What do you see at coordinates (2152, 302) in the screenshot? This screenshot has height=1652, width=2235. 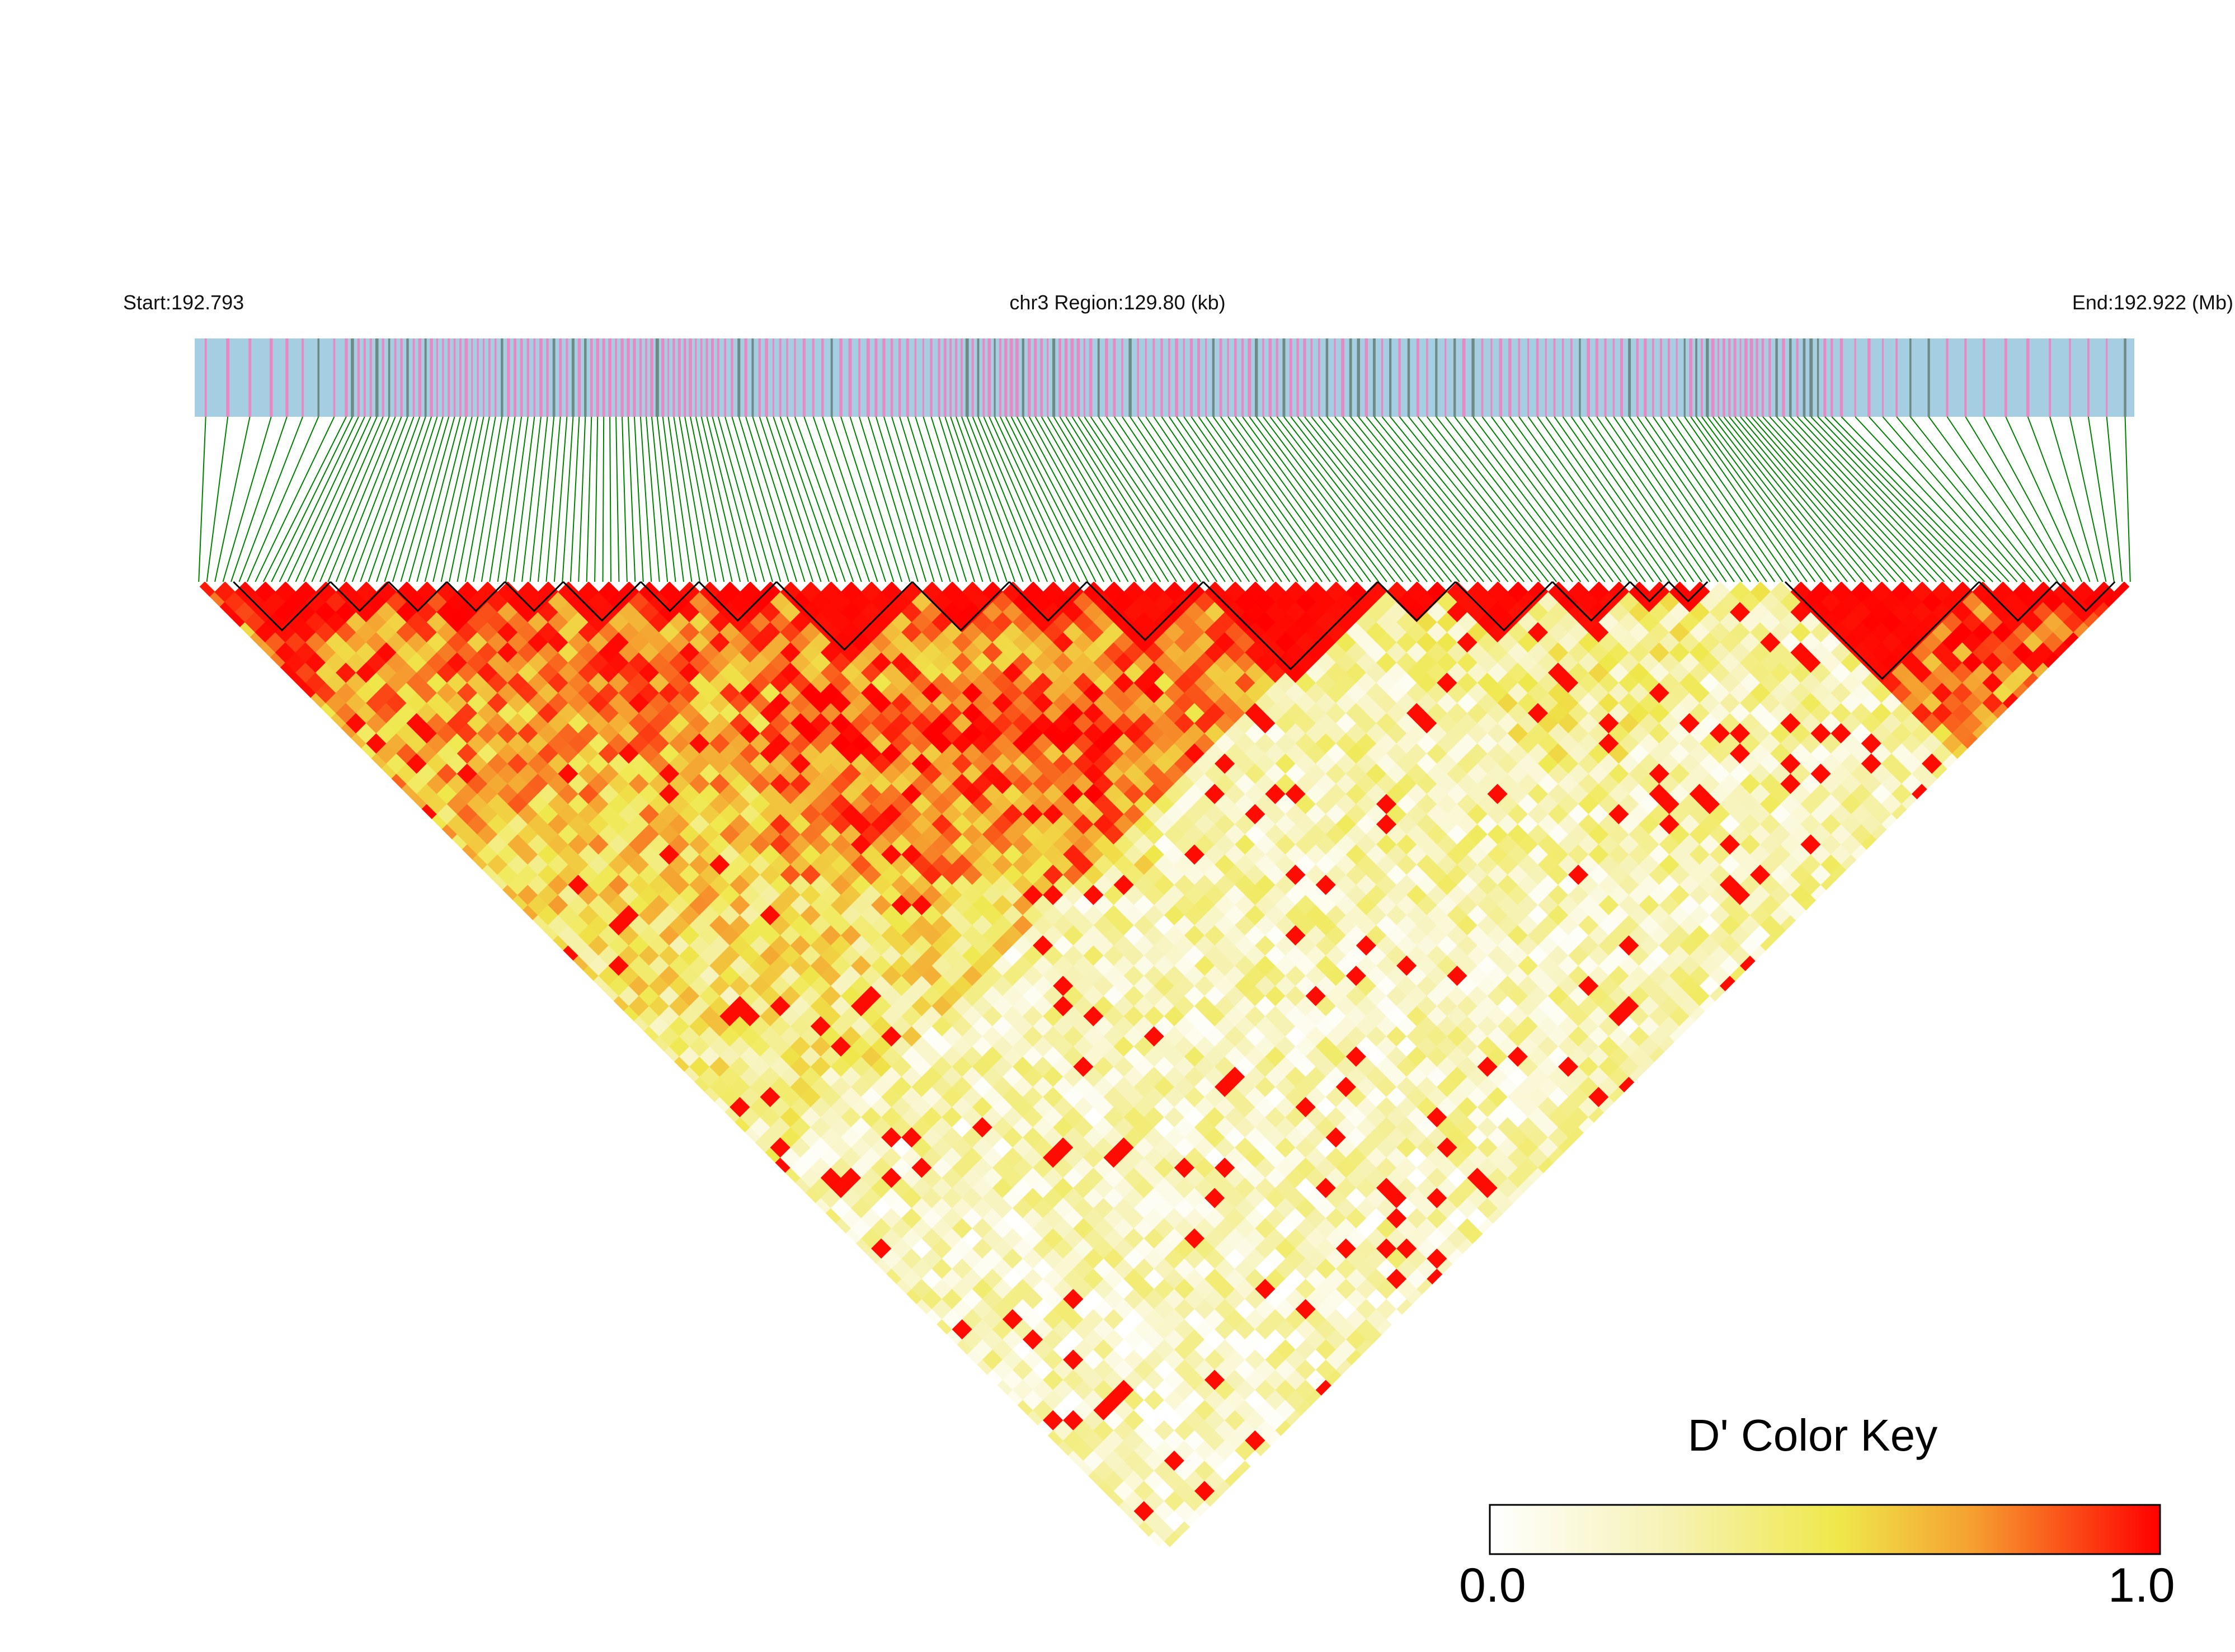 I see `region-end-label: End:192.922 (Mb)` at bounding box center [2152, 302].